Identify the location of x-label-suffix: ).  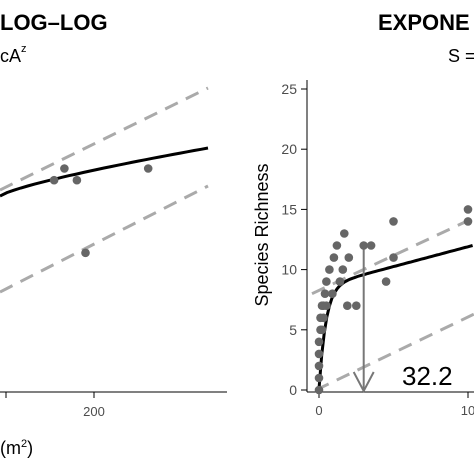
(30, 448).